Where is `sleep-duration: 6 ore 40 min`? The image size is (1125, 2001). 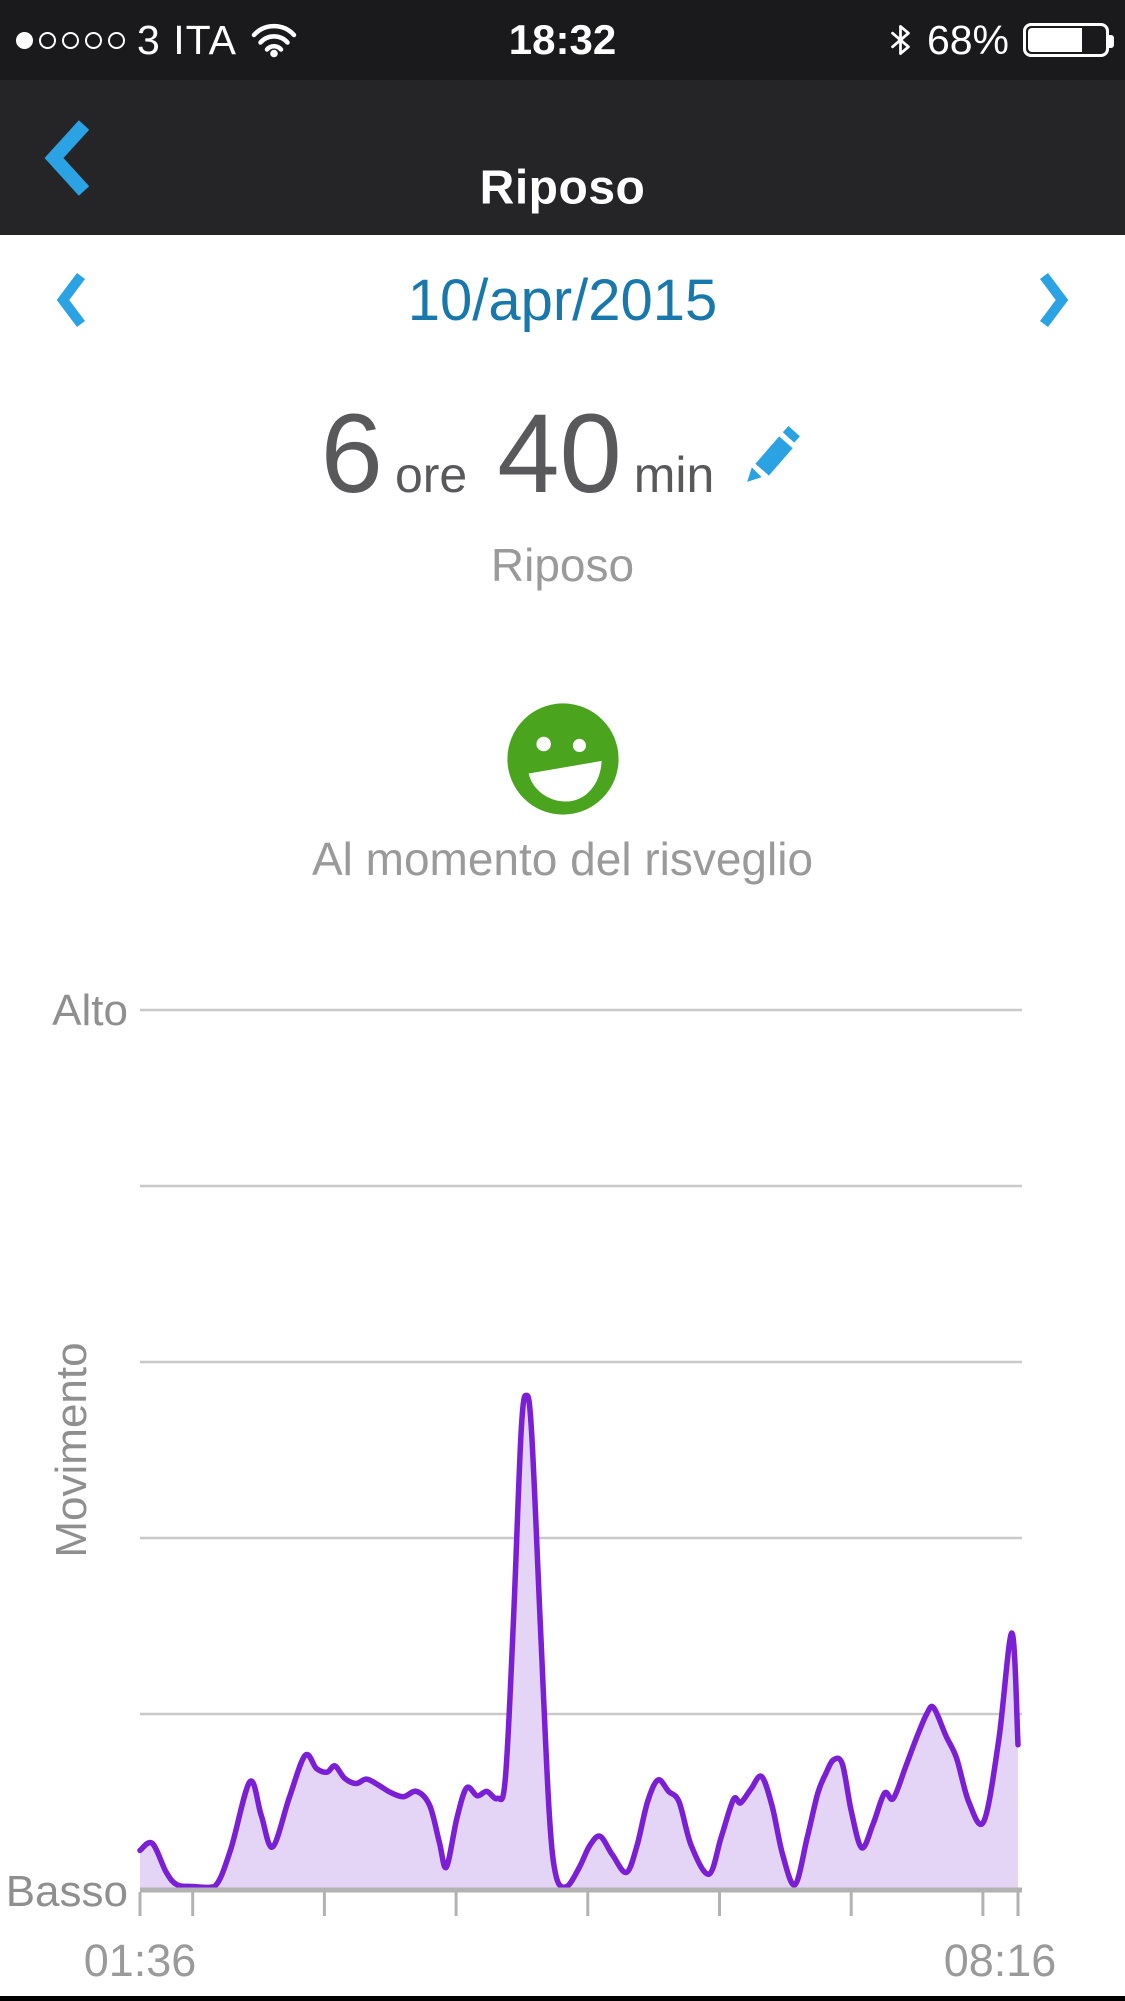 sleep-duration: 6 ore 40 min is located at coordinates (562, 454).